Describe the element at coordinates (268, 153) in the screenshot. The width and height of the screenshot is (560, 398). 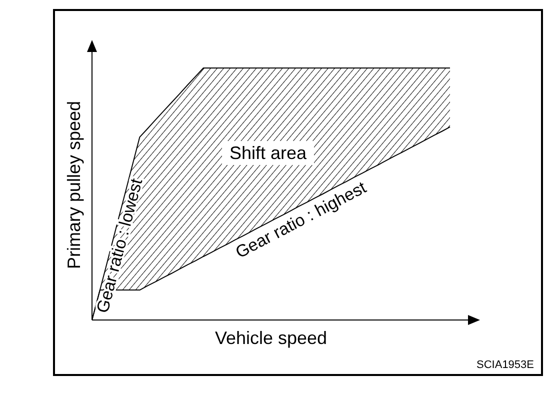
I see `annotation: Shift area` at that location.